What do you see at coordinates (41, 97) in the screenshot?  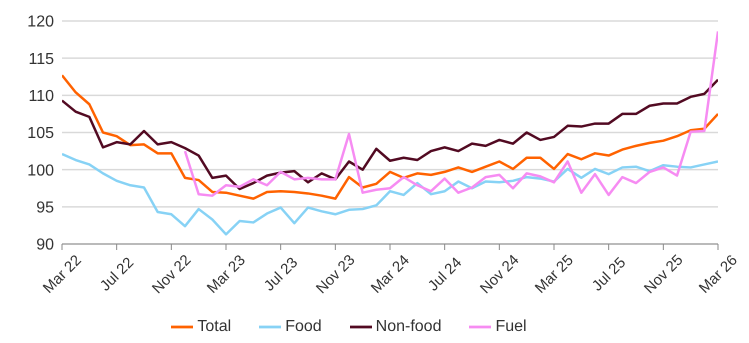 I see `y-tick-label: 110` at bounding box center [41, 97].